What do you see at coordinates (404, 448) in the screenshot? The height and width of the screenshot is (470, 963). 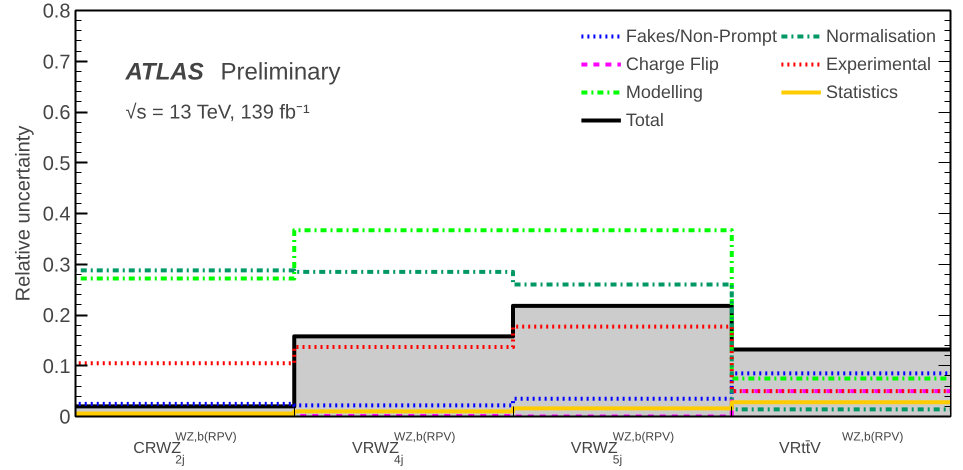 I see `x-tick-label: VRWZWZ,b(RPV)4j` at bounding box center [404, 448].